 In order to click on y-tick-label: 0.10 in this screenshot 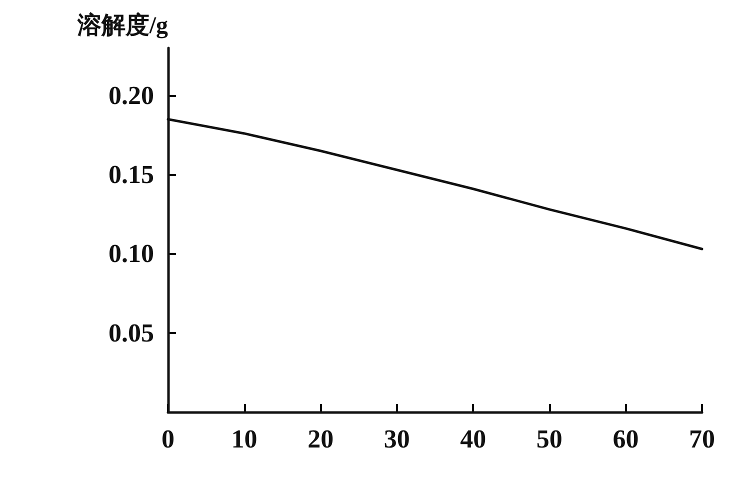, I will do `click(131, 253)`.